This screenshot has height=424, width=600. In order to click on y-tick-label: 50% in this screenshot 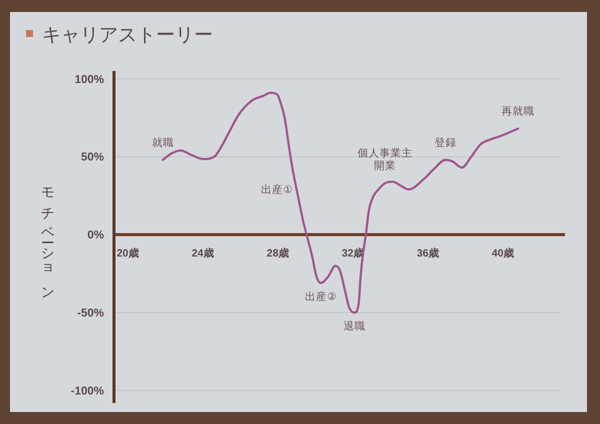, I will do `click(92, 158)`.